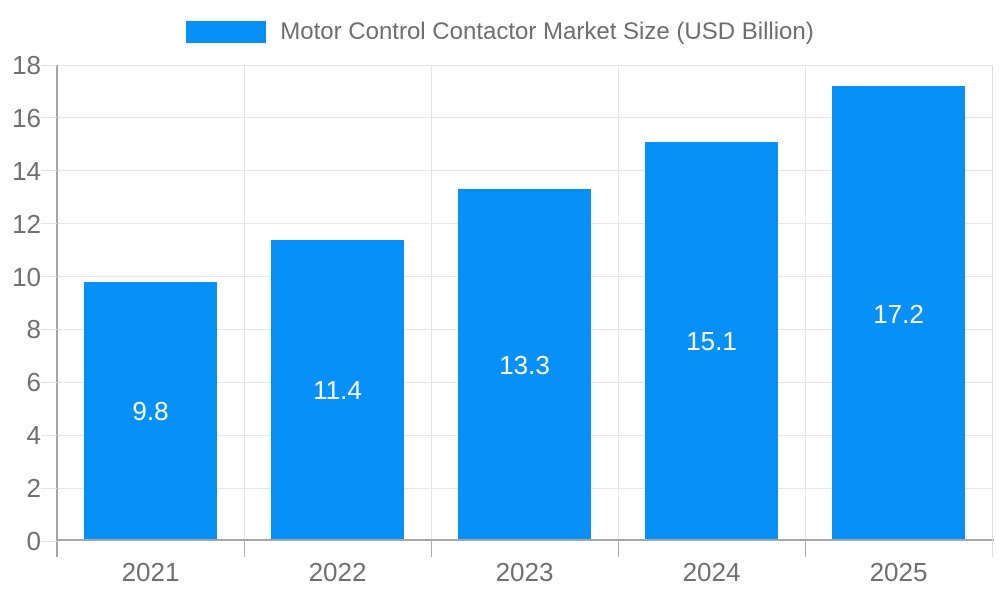 Image resolution: width=1000 pixels, height=600 pixels. Describe the element at coordinates (33, 541) in the screenshot. I see `y-axis-tick-label: 0` at that location.